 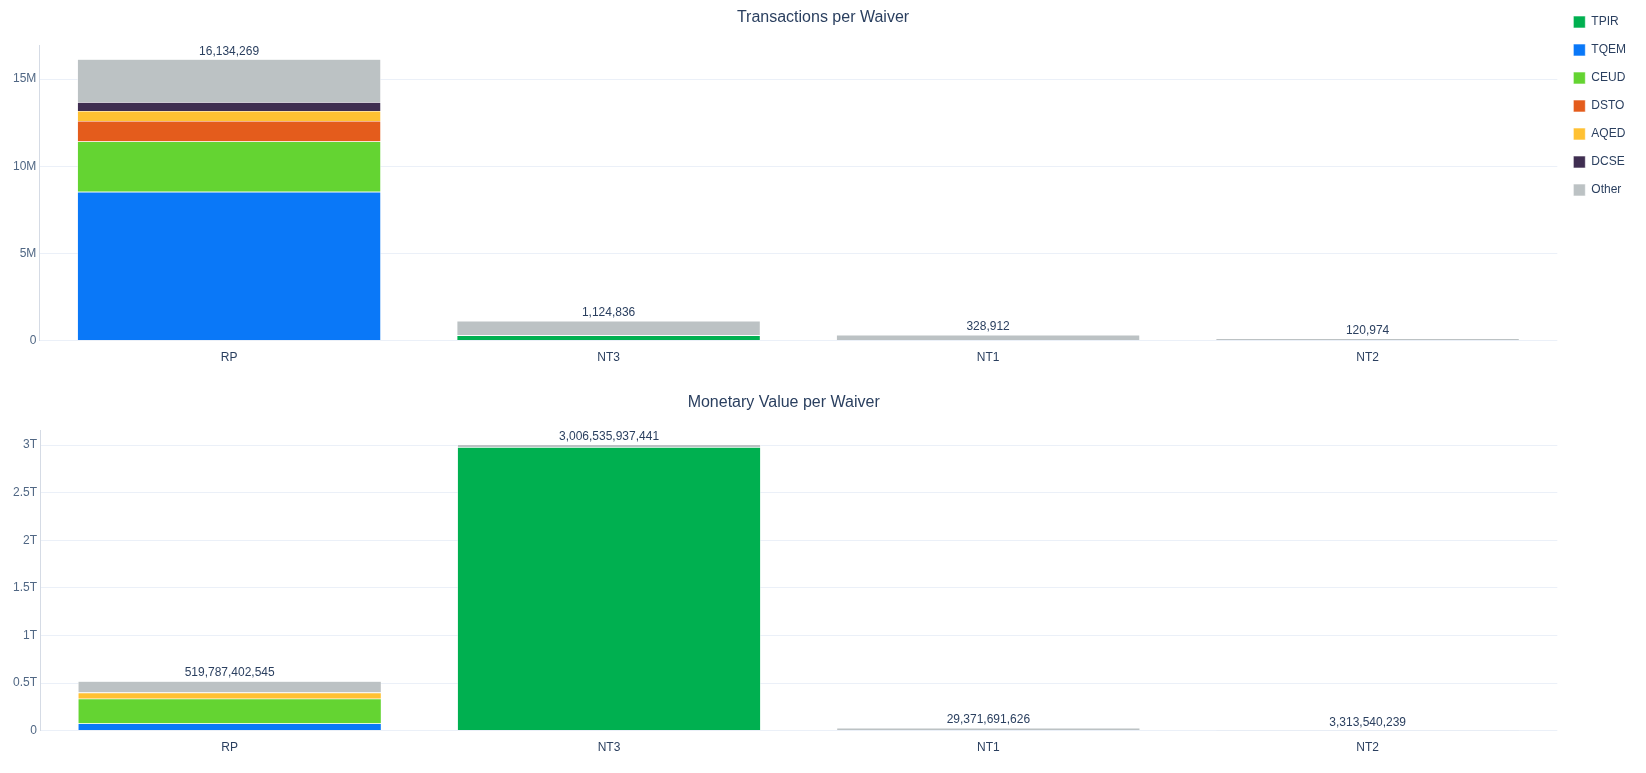 What do you see at coordinates (30, 539) in the screenshot?
I see `y-tick-label: 2T` at bounding box center [30, 539].